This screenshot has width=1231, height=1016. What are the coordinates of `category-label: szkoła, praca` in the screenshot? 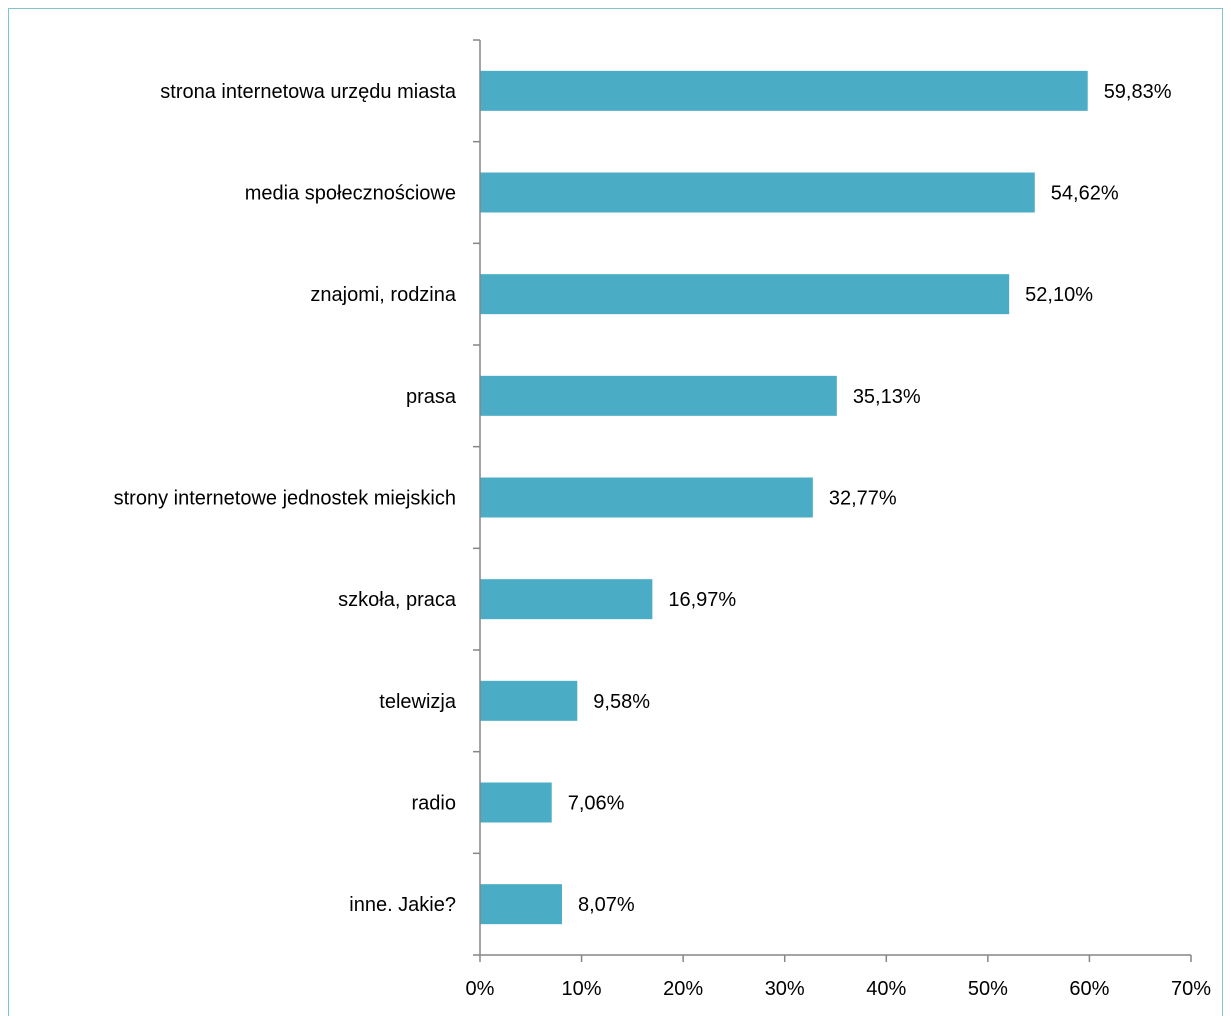 It's located at (397, 600).